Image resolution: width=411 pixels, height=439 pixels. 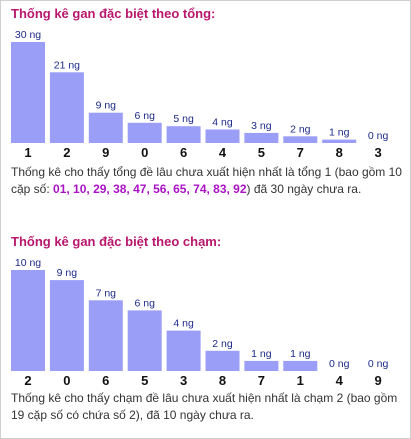 What do you see at coordinates (339, 152) in the screenshot?
I see `sum-category-label-8: 8` at bounding box center [339, 152].